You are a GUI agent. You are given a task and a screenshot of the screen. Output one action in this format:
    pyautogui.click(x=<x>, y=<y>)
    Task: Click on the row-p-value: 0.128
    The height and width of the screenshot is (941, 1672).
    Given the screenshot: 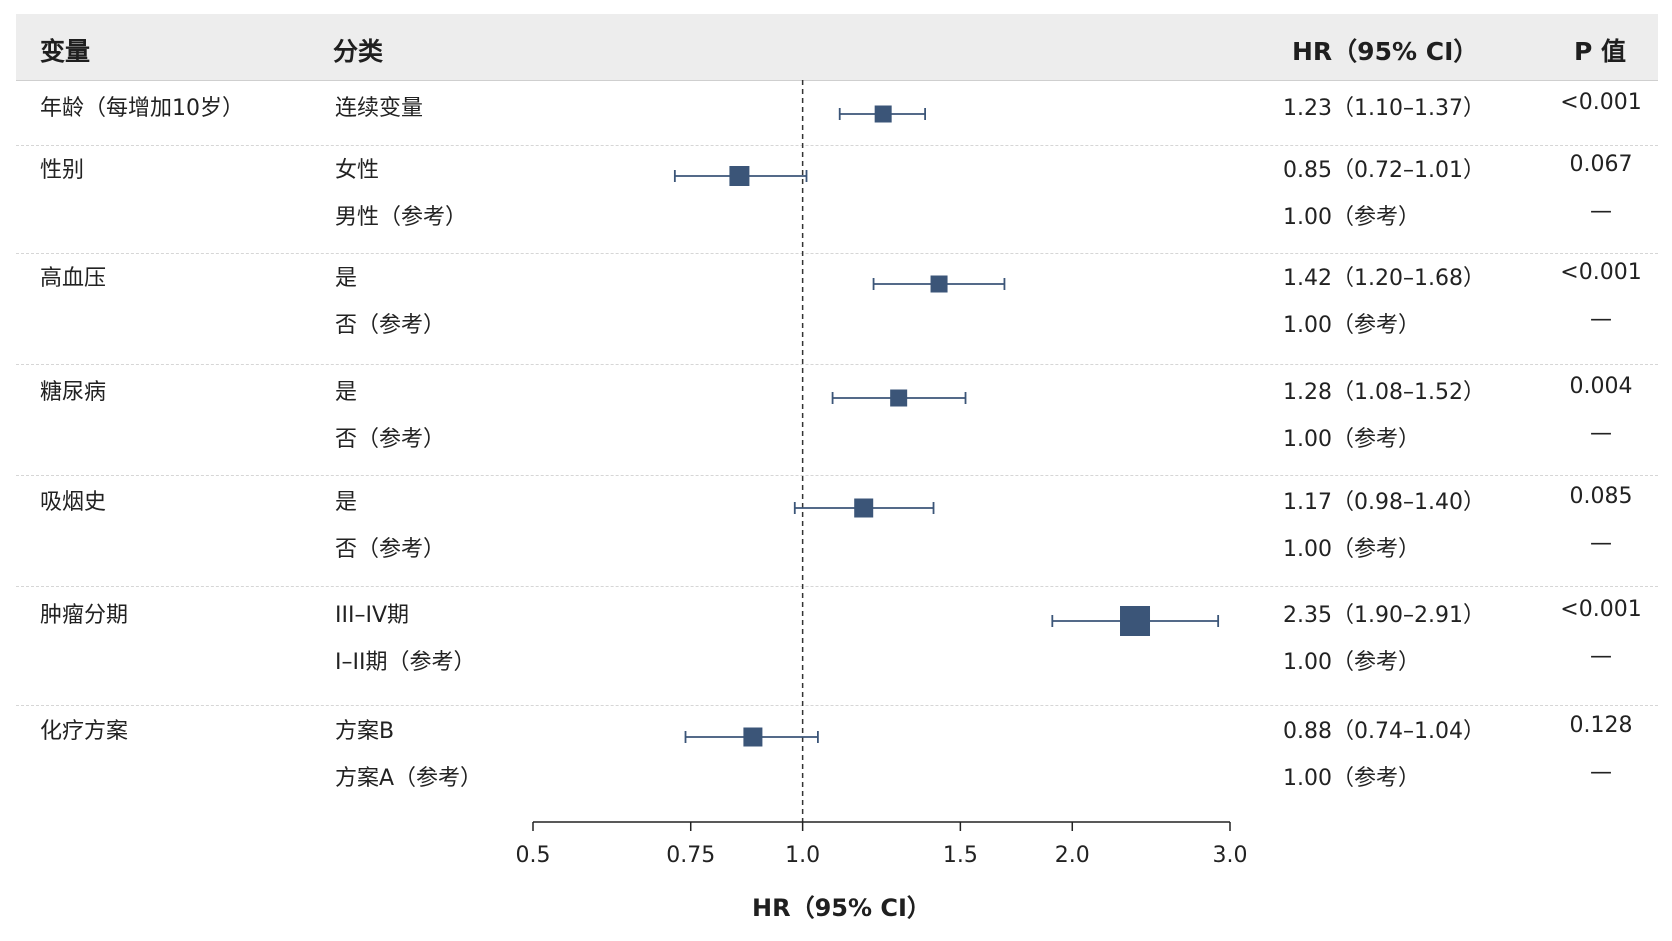 What is the action you would take?
    pyautogui.click(x=1601, y=725)
    